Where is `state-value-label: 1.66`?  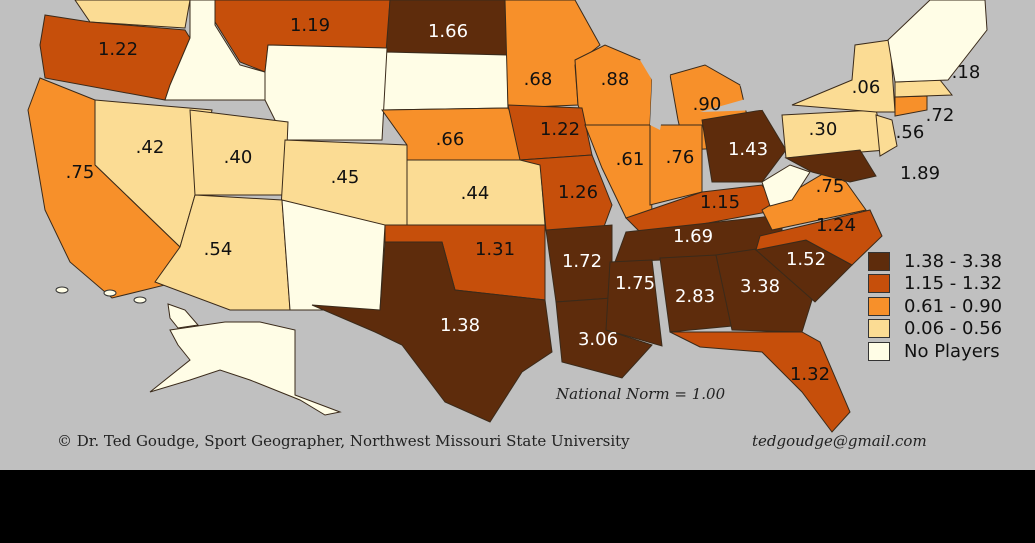
state-value-label: 1.66 is located at coordinates (448, 31).